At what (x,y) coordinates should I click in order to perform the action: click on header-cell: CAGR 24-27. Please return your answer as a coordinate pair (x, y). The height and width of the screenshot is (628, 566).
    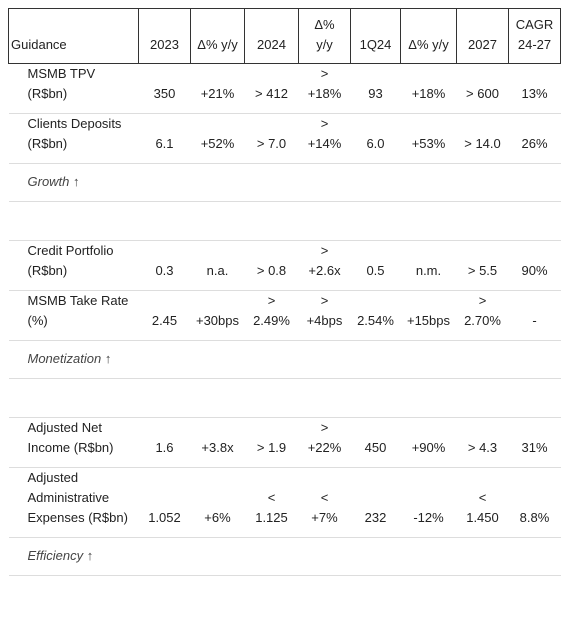
    Looking at the image, I should click on (534, 36).